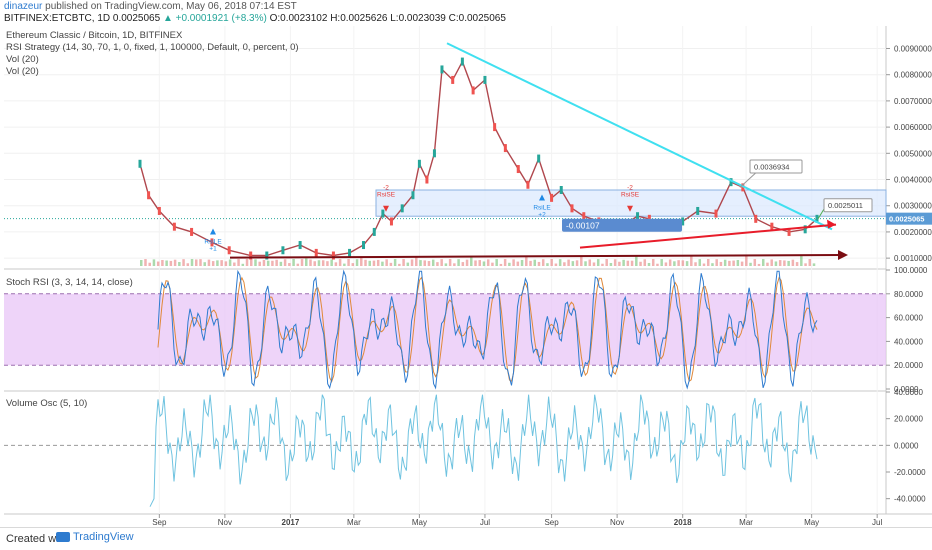 The height and width of the screenshot is (550, 932). Describe the element at coordinates (82, 18) in the screenshot. I see `ticker: BITFINEX:ETCBTC, 1D 0.0025065` at that location.